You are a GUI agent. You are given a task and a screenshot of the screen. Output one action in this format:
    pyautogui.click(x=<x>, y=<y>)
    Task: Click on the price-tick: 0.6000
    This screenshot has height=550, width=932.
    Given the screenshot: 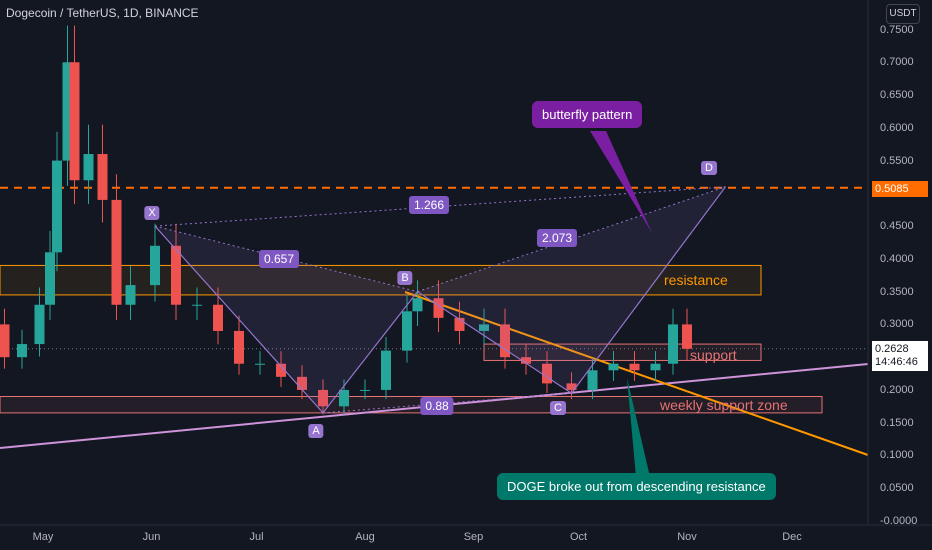 What is the action you would take?
    pyautogui.click(x=897, y=127)
    